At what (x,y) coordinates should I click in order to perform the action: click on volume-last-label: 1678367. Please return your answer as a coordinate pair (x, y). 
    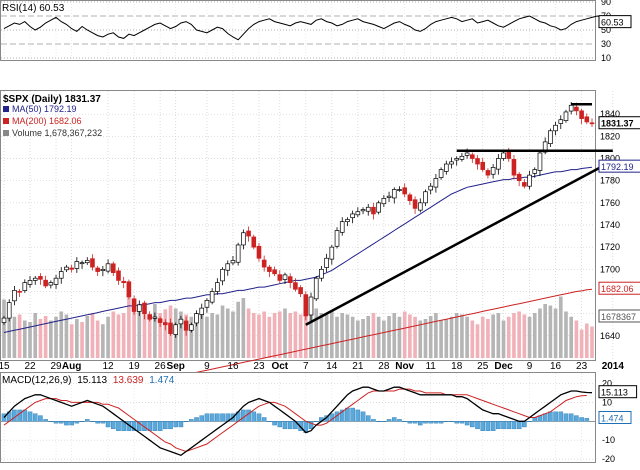
    Looking at the image, I should click on (618, 317).